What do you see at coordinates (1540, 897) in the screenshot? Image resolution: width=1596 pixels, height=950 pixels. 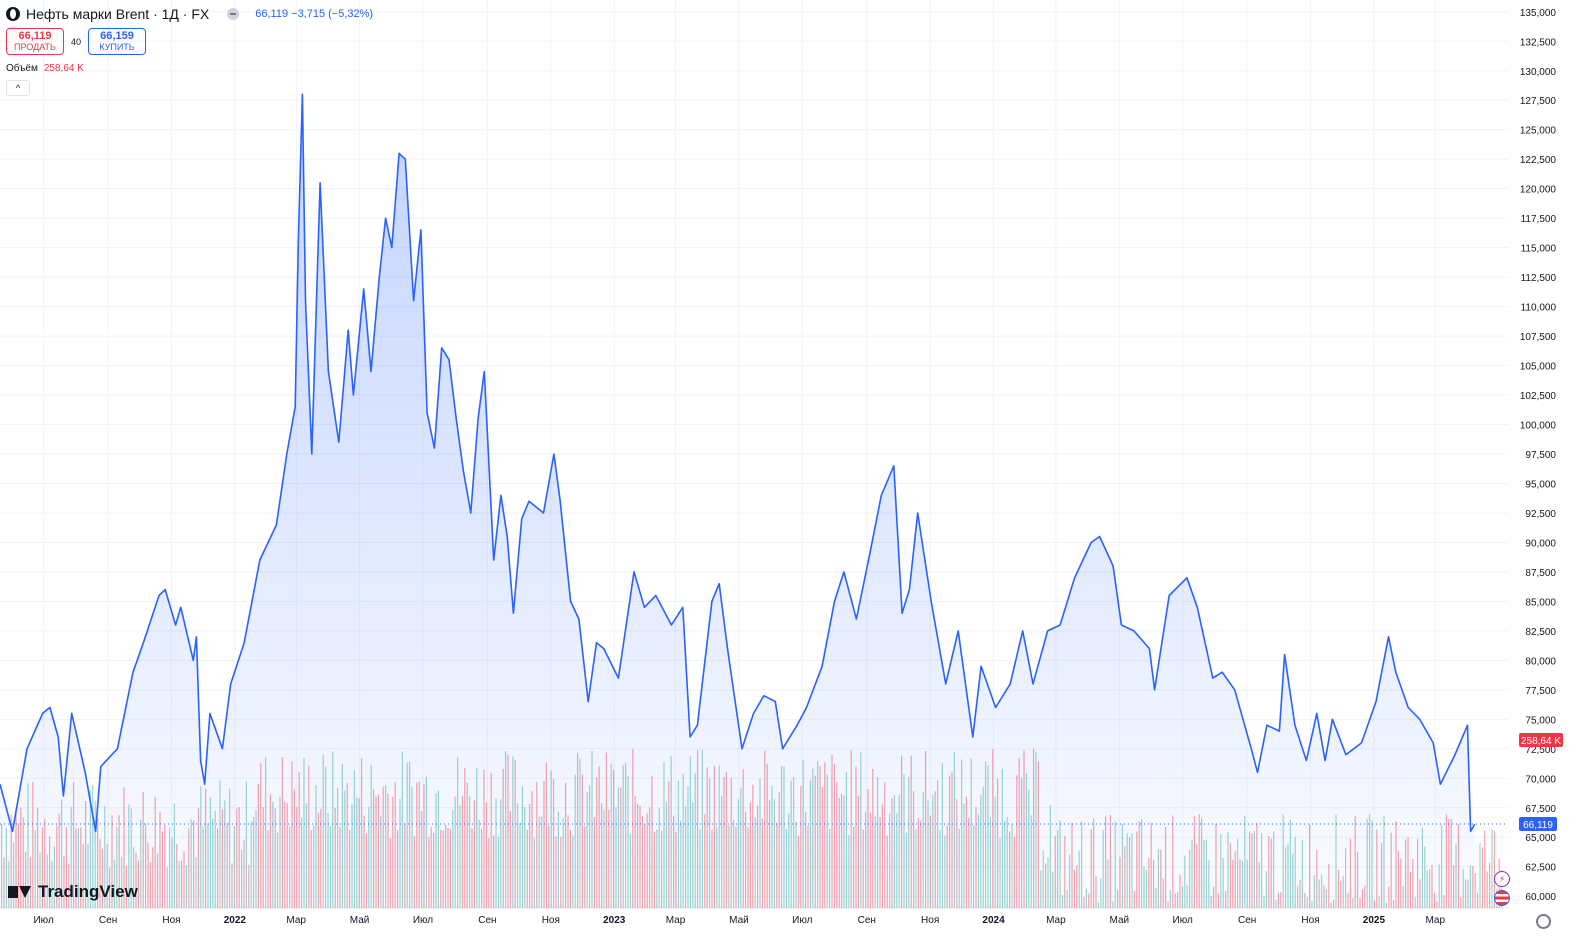 I see `y-tick-label: 60,000` at bounding box center [1540, 897].